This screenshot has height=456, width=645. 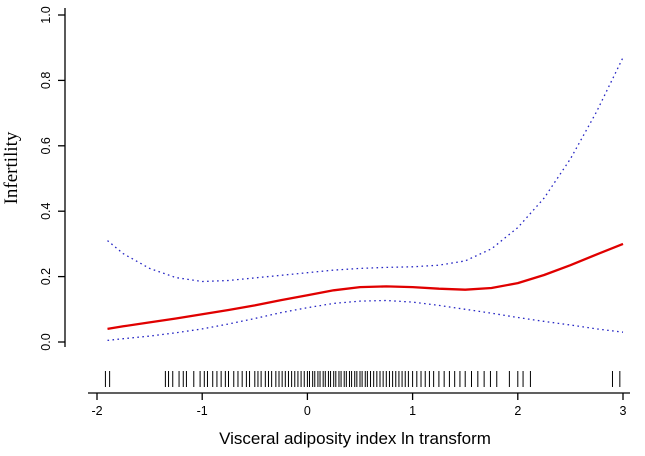 What do you see at coordinates (46, 210) in the screenshot?
I see `y-tick-label: 0.4` at bounding box center [46, 210].